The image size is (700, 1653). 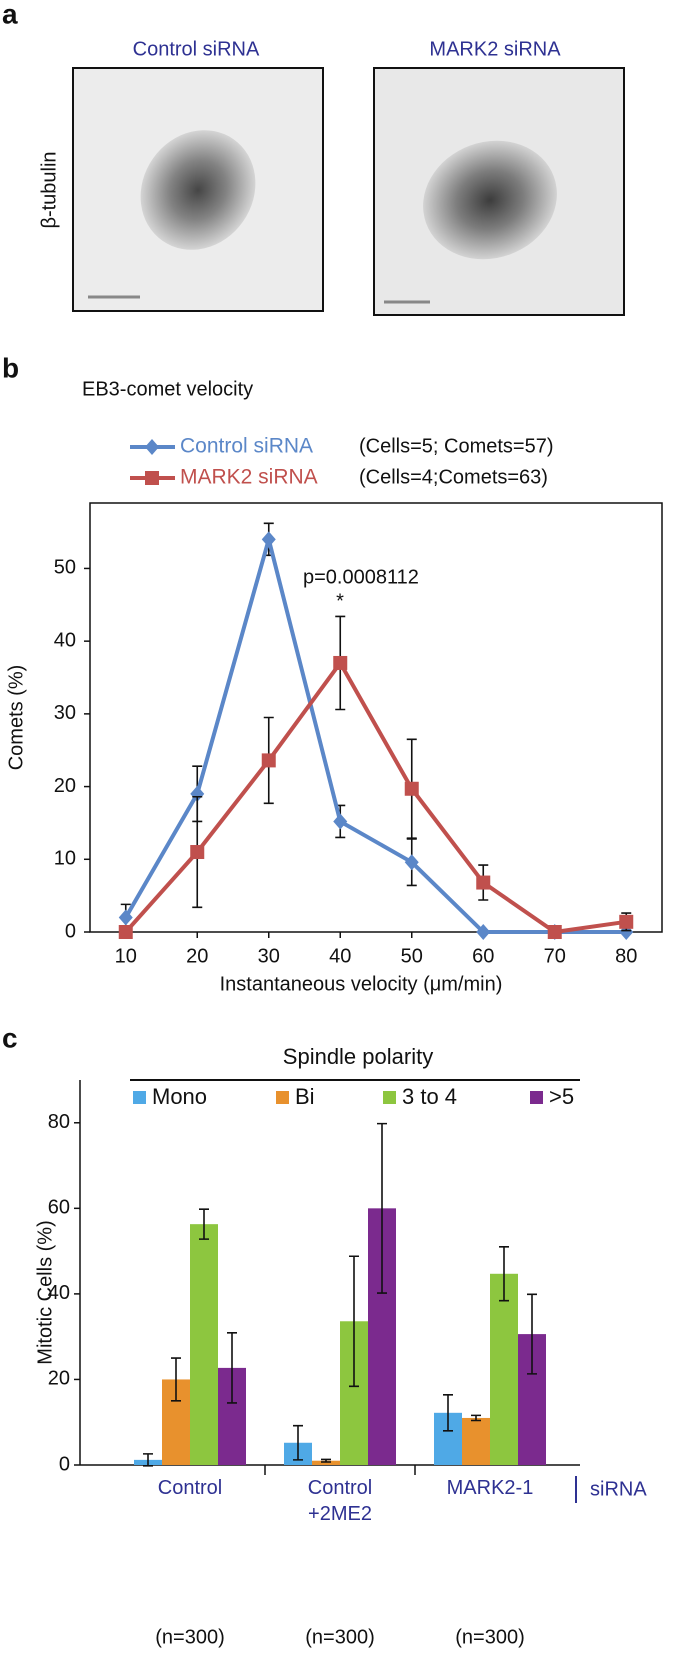 What do you see at coordinates (490, 1488) in the screenshot?
I see `x-tick-label: MARK2-1` at bounding box center [490, 1488].